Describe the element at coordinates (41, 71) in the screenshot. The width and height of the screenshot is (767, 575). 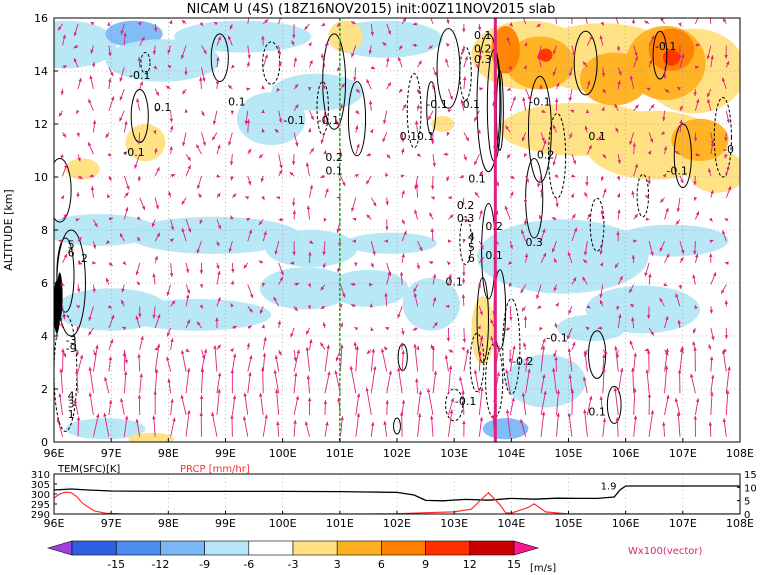
I see `y-tick-label: 14` at that location.